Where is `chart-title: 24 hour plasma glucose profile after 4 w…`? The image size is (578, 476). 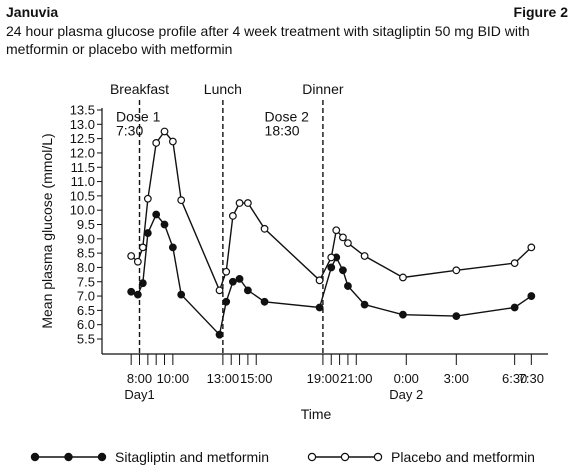
chart-title: 24 hour plasma glucose profile after 4 w… is located at coordinates (268, 40).